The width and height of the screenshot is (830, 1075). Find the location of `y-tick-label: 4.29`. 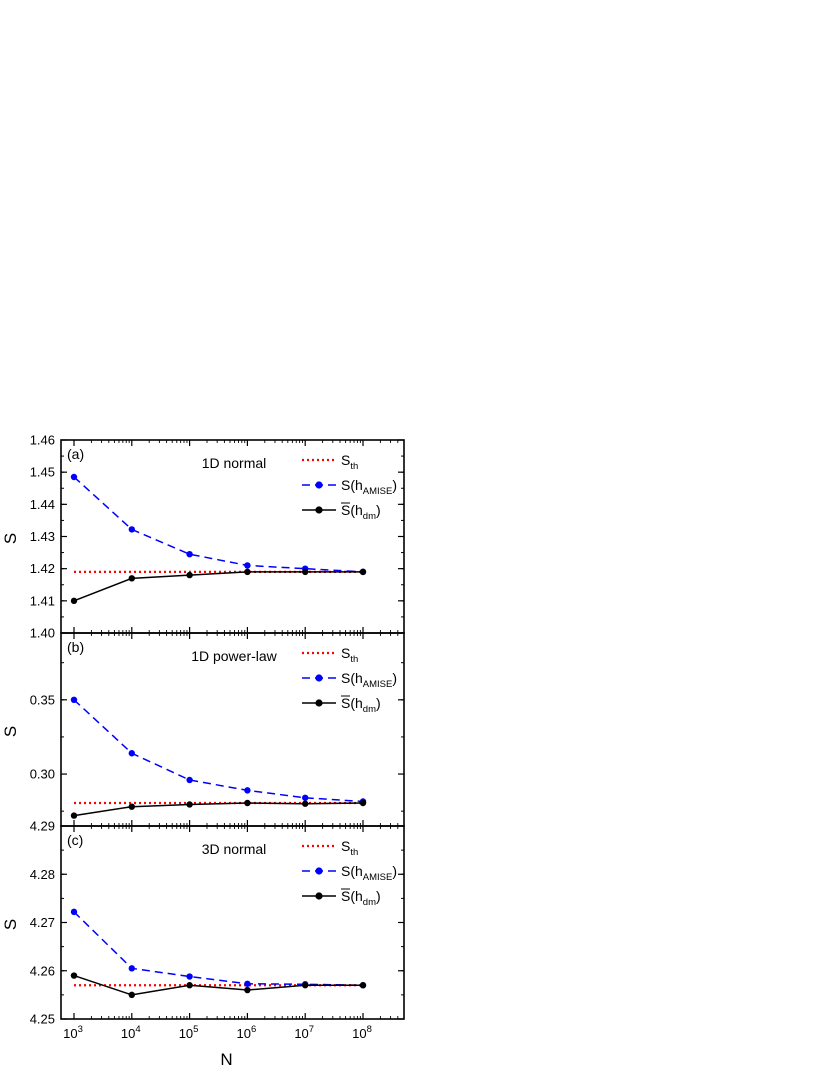

y-tick-label: 4.29 is located at coordinates (42, 826).